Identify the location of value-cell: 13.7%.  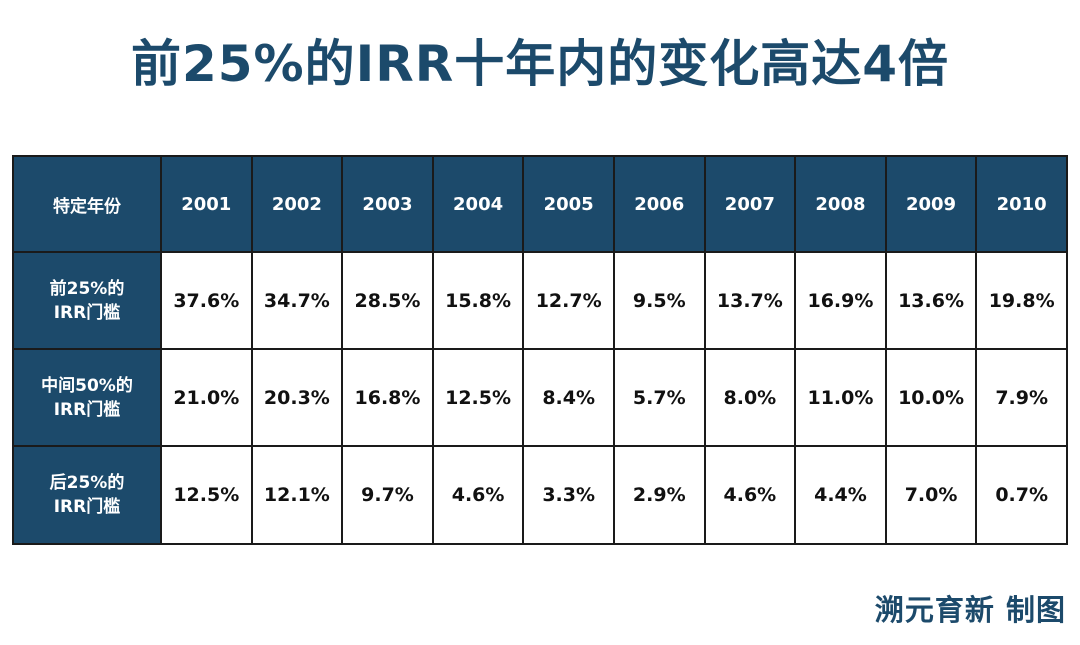
(750, 300).